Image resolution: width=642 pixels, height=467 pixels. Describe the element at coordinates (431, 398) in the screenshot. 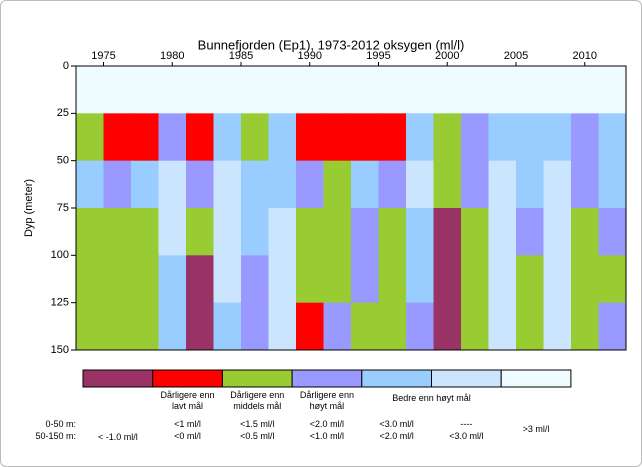

I see `legend-group-header: Bedre enn høyt mål` at that location.